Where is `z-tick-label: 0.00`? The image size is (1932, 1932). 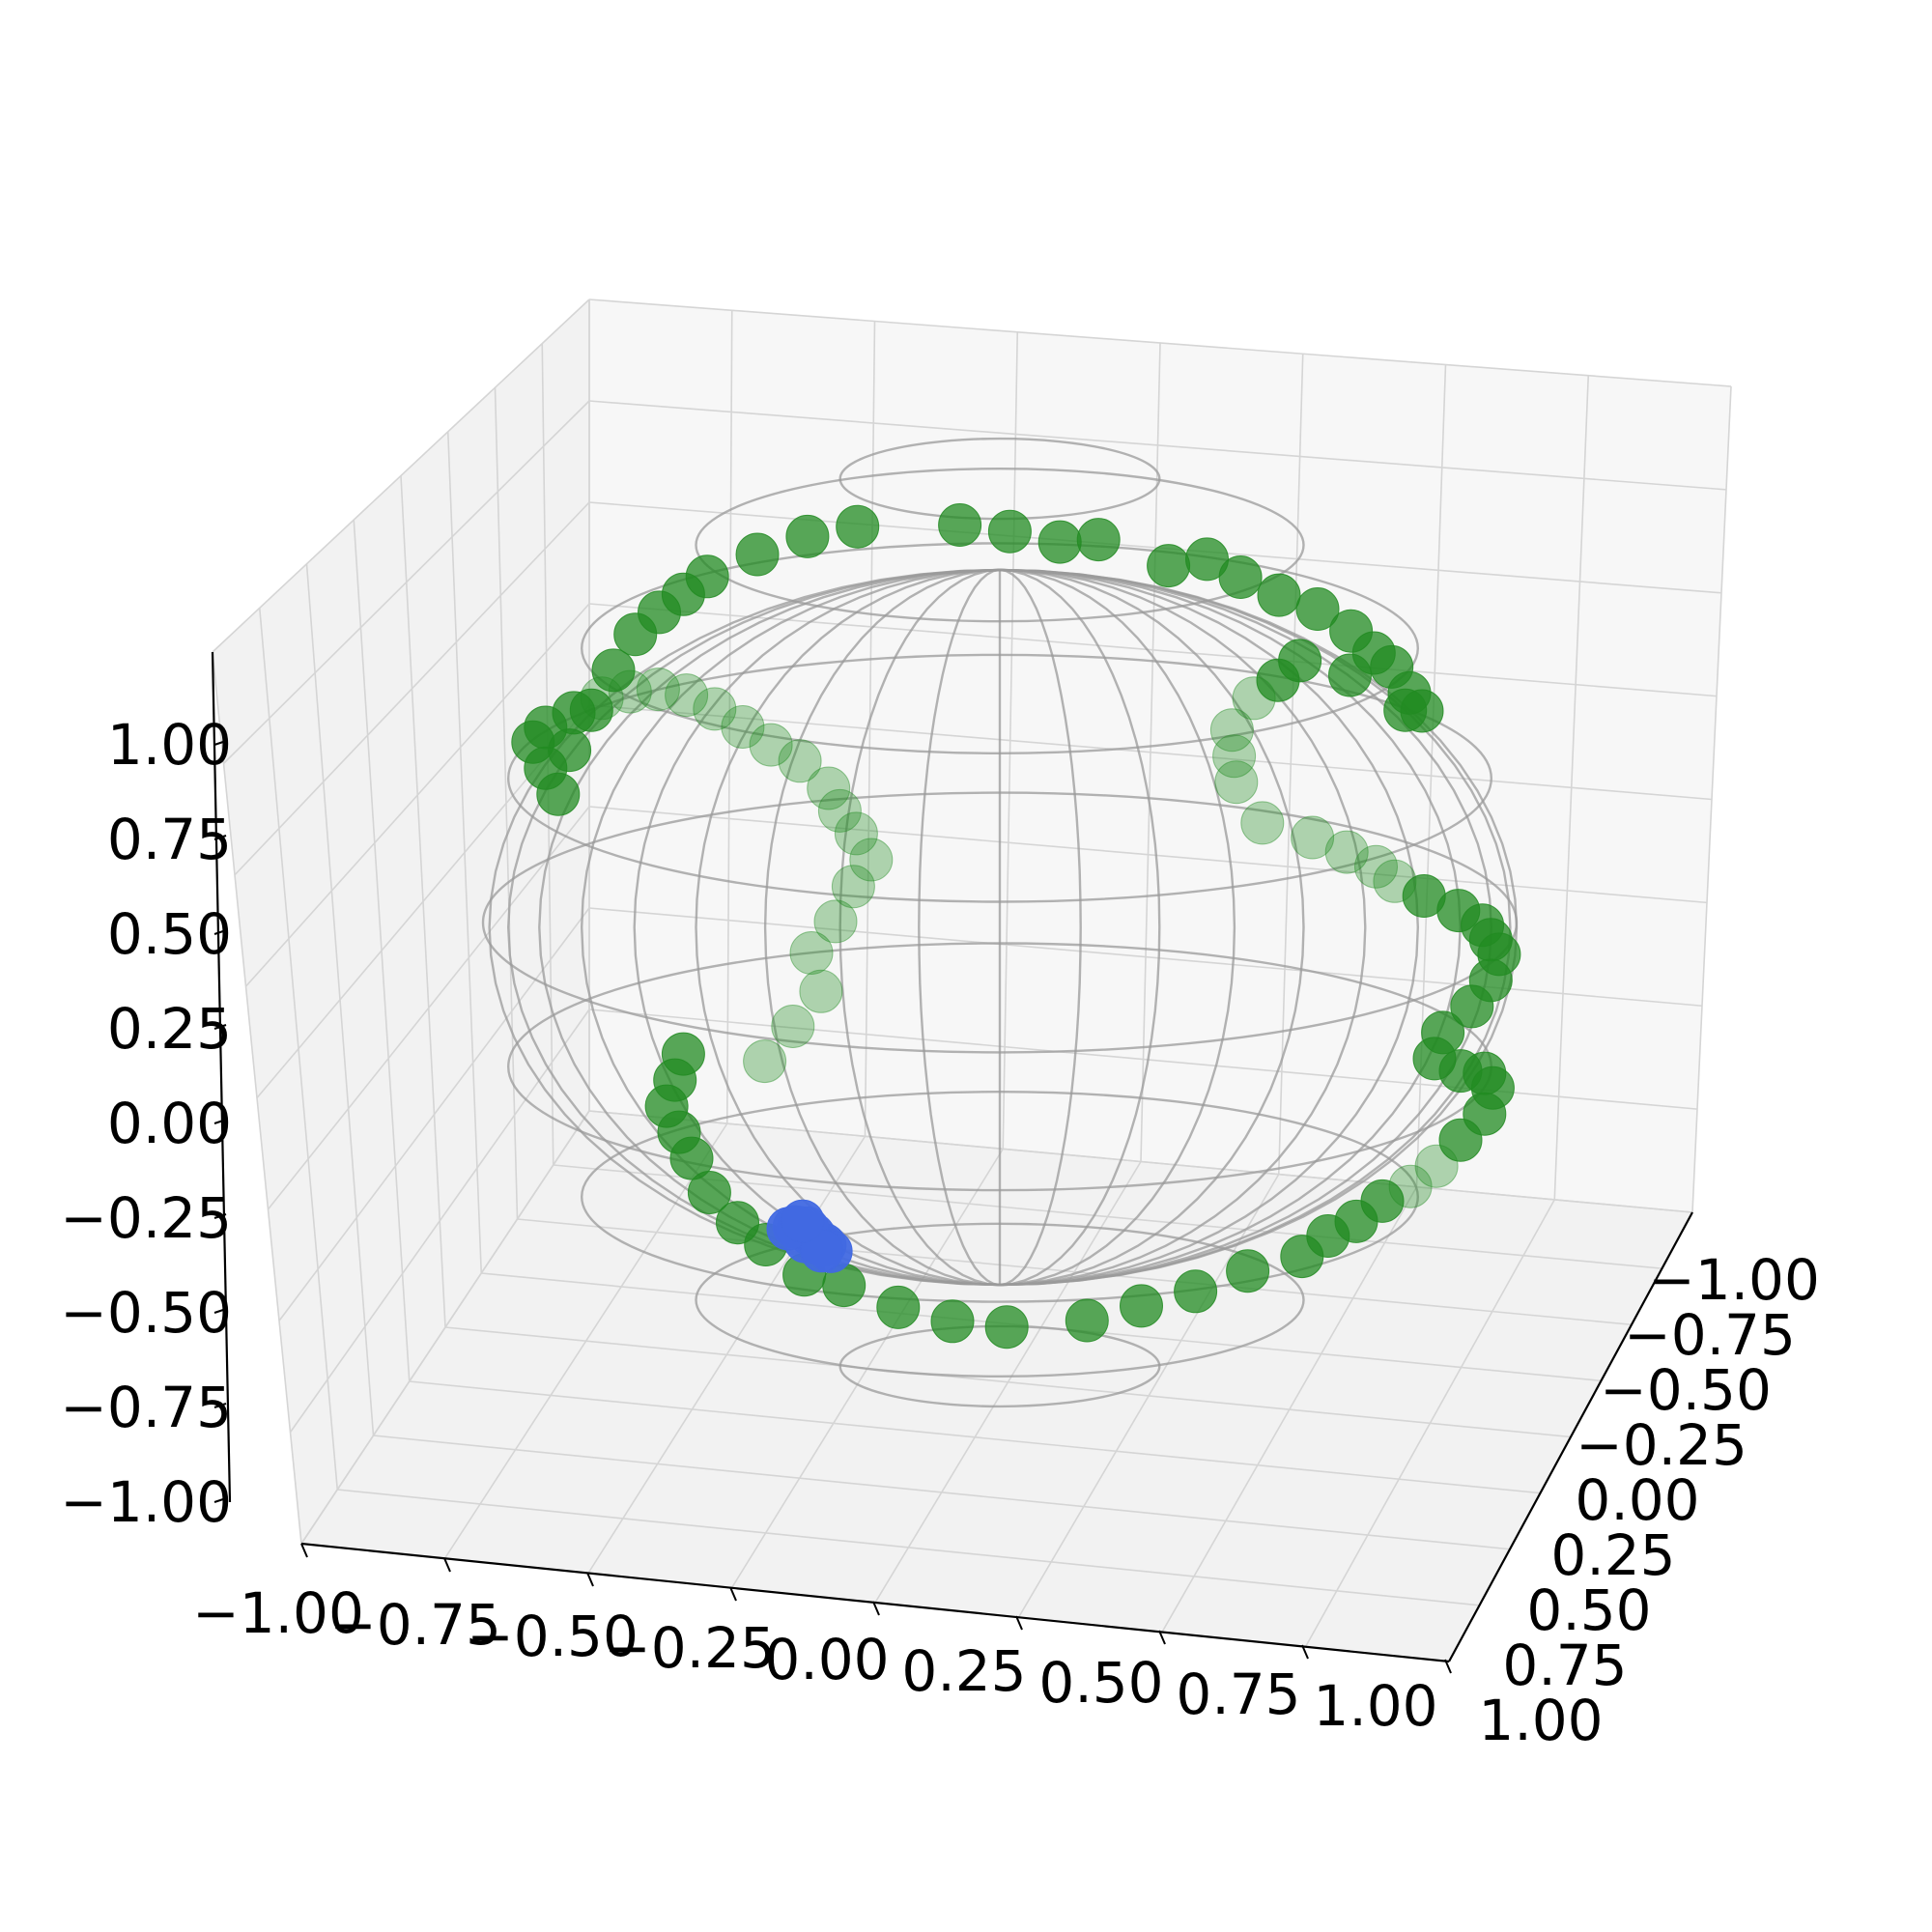
z-tick-label: 0.00 is located at coordinates (169, 1123).